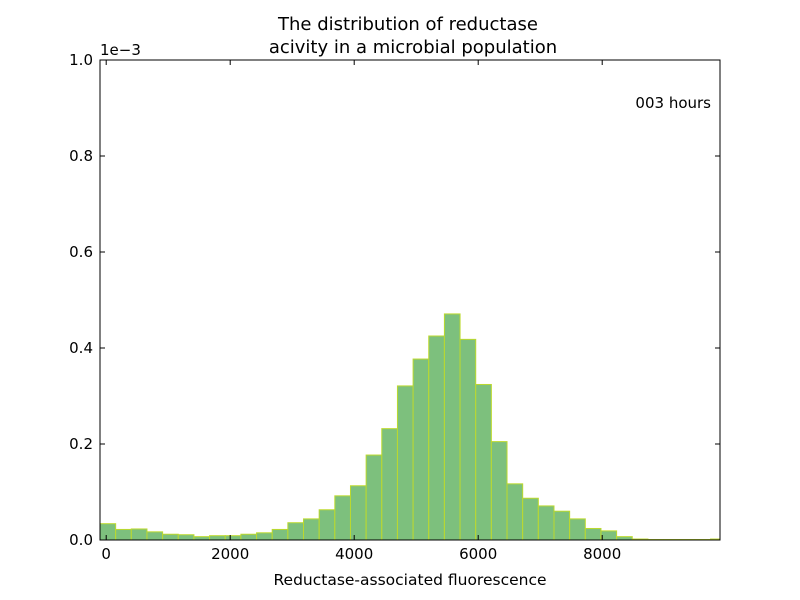 The height and width of the screenshot is (600, 800). Describe the element at coordinates (81, 540) in the screenshot. I see `y-tick-label: 0.0` at that location.